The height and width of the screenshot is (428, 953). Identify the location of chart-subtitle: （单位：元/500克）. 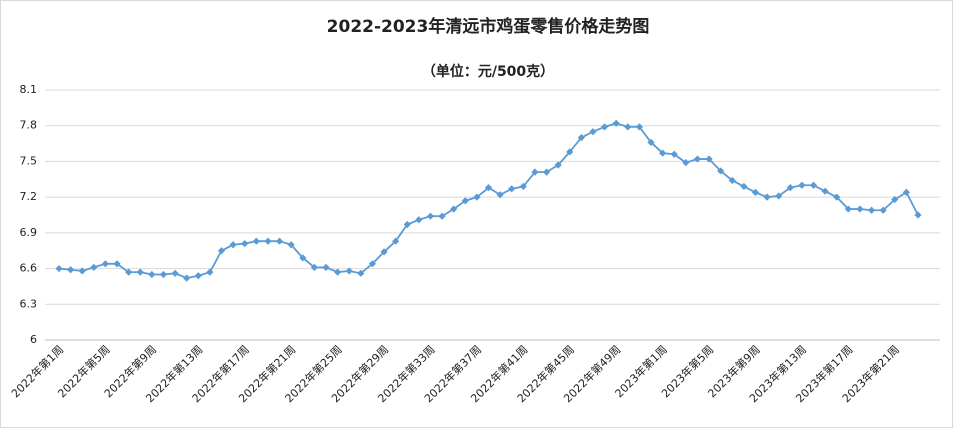
(488, 71).